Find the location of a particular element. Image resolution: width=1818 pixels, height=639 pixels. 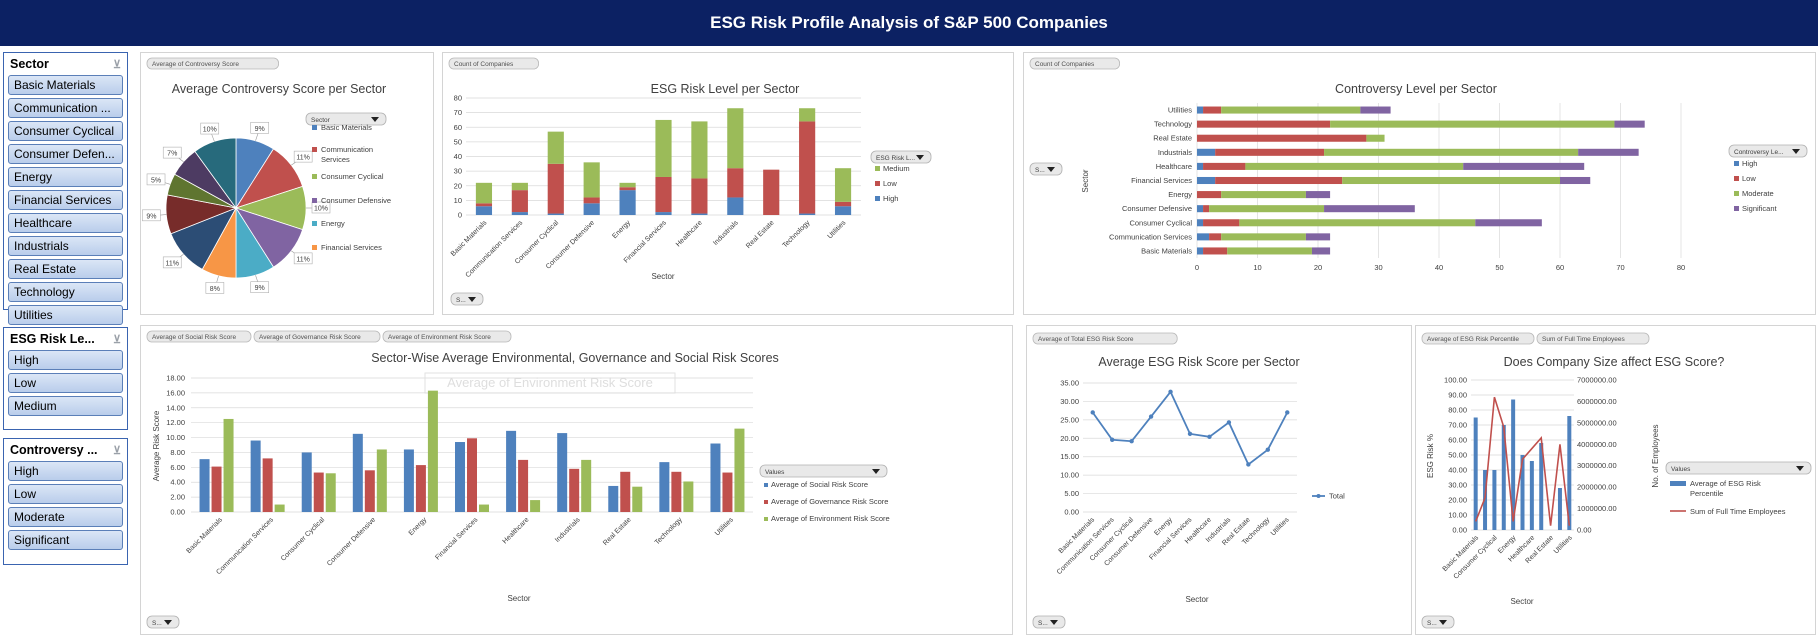

bar-average-of-social-risk-score-consumer-defensive is located at coordinates (357, 472).